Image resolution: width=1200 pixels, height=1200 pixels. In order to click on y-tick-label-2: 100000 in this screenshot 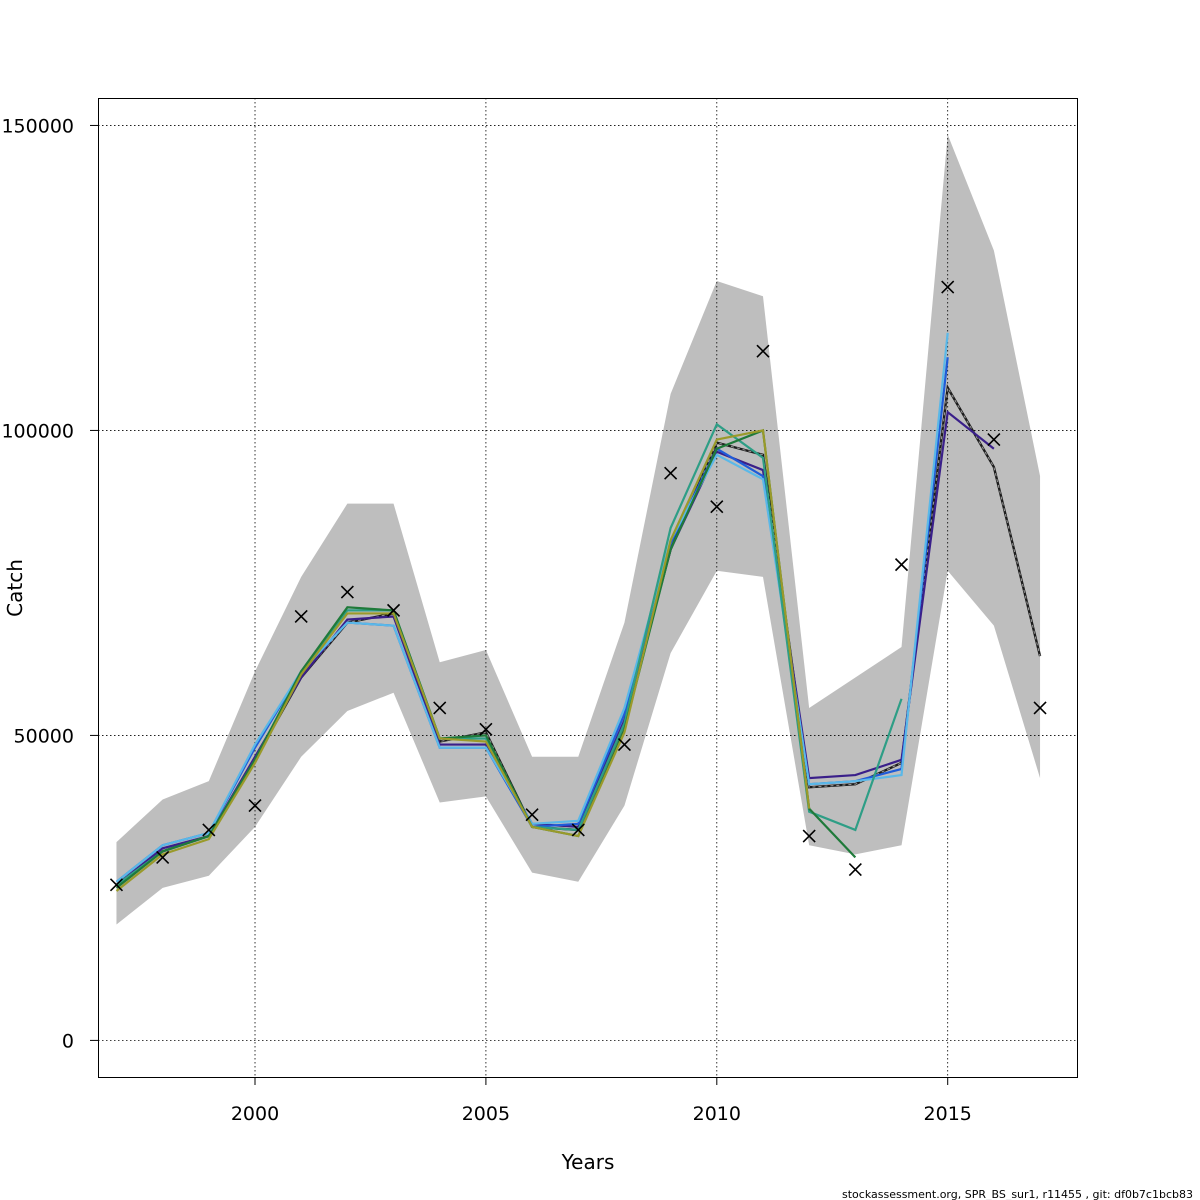, I will do `click(37, 431)`.